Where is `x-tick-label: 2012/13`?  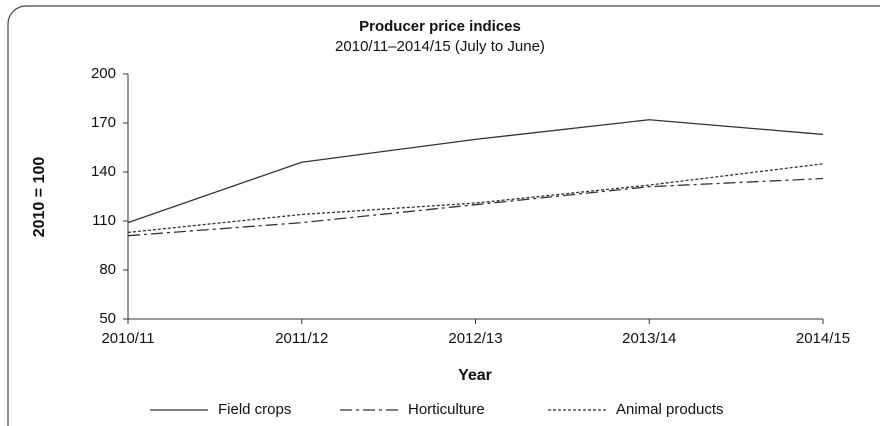
x-tick-label: 2012/13 is located at coordinates (475, 338).